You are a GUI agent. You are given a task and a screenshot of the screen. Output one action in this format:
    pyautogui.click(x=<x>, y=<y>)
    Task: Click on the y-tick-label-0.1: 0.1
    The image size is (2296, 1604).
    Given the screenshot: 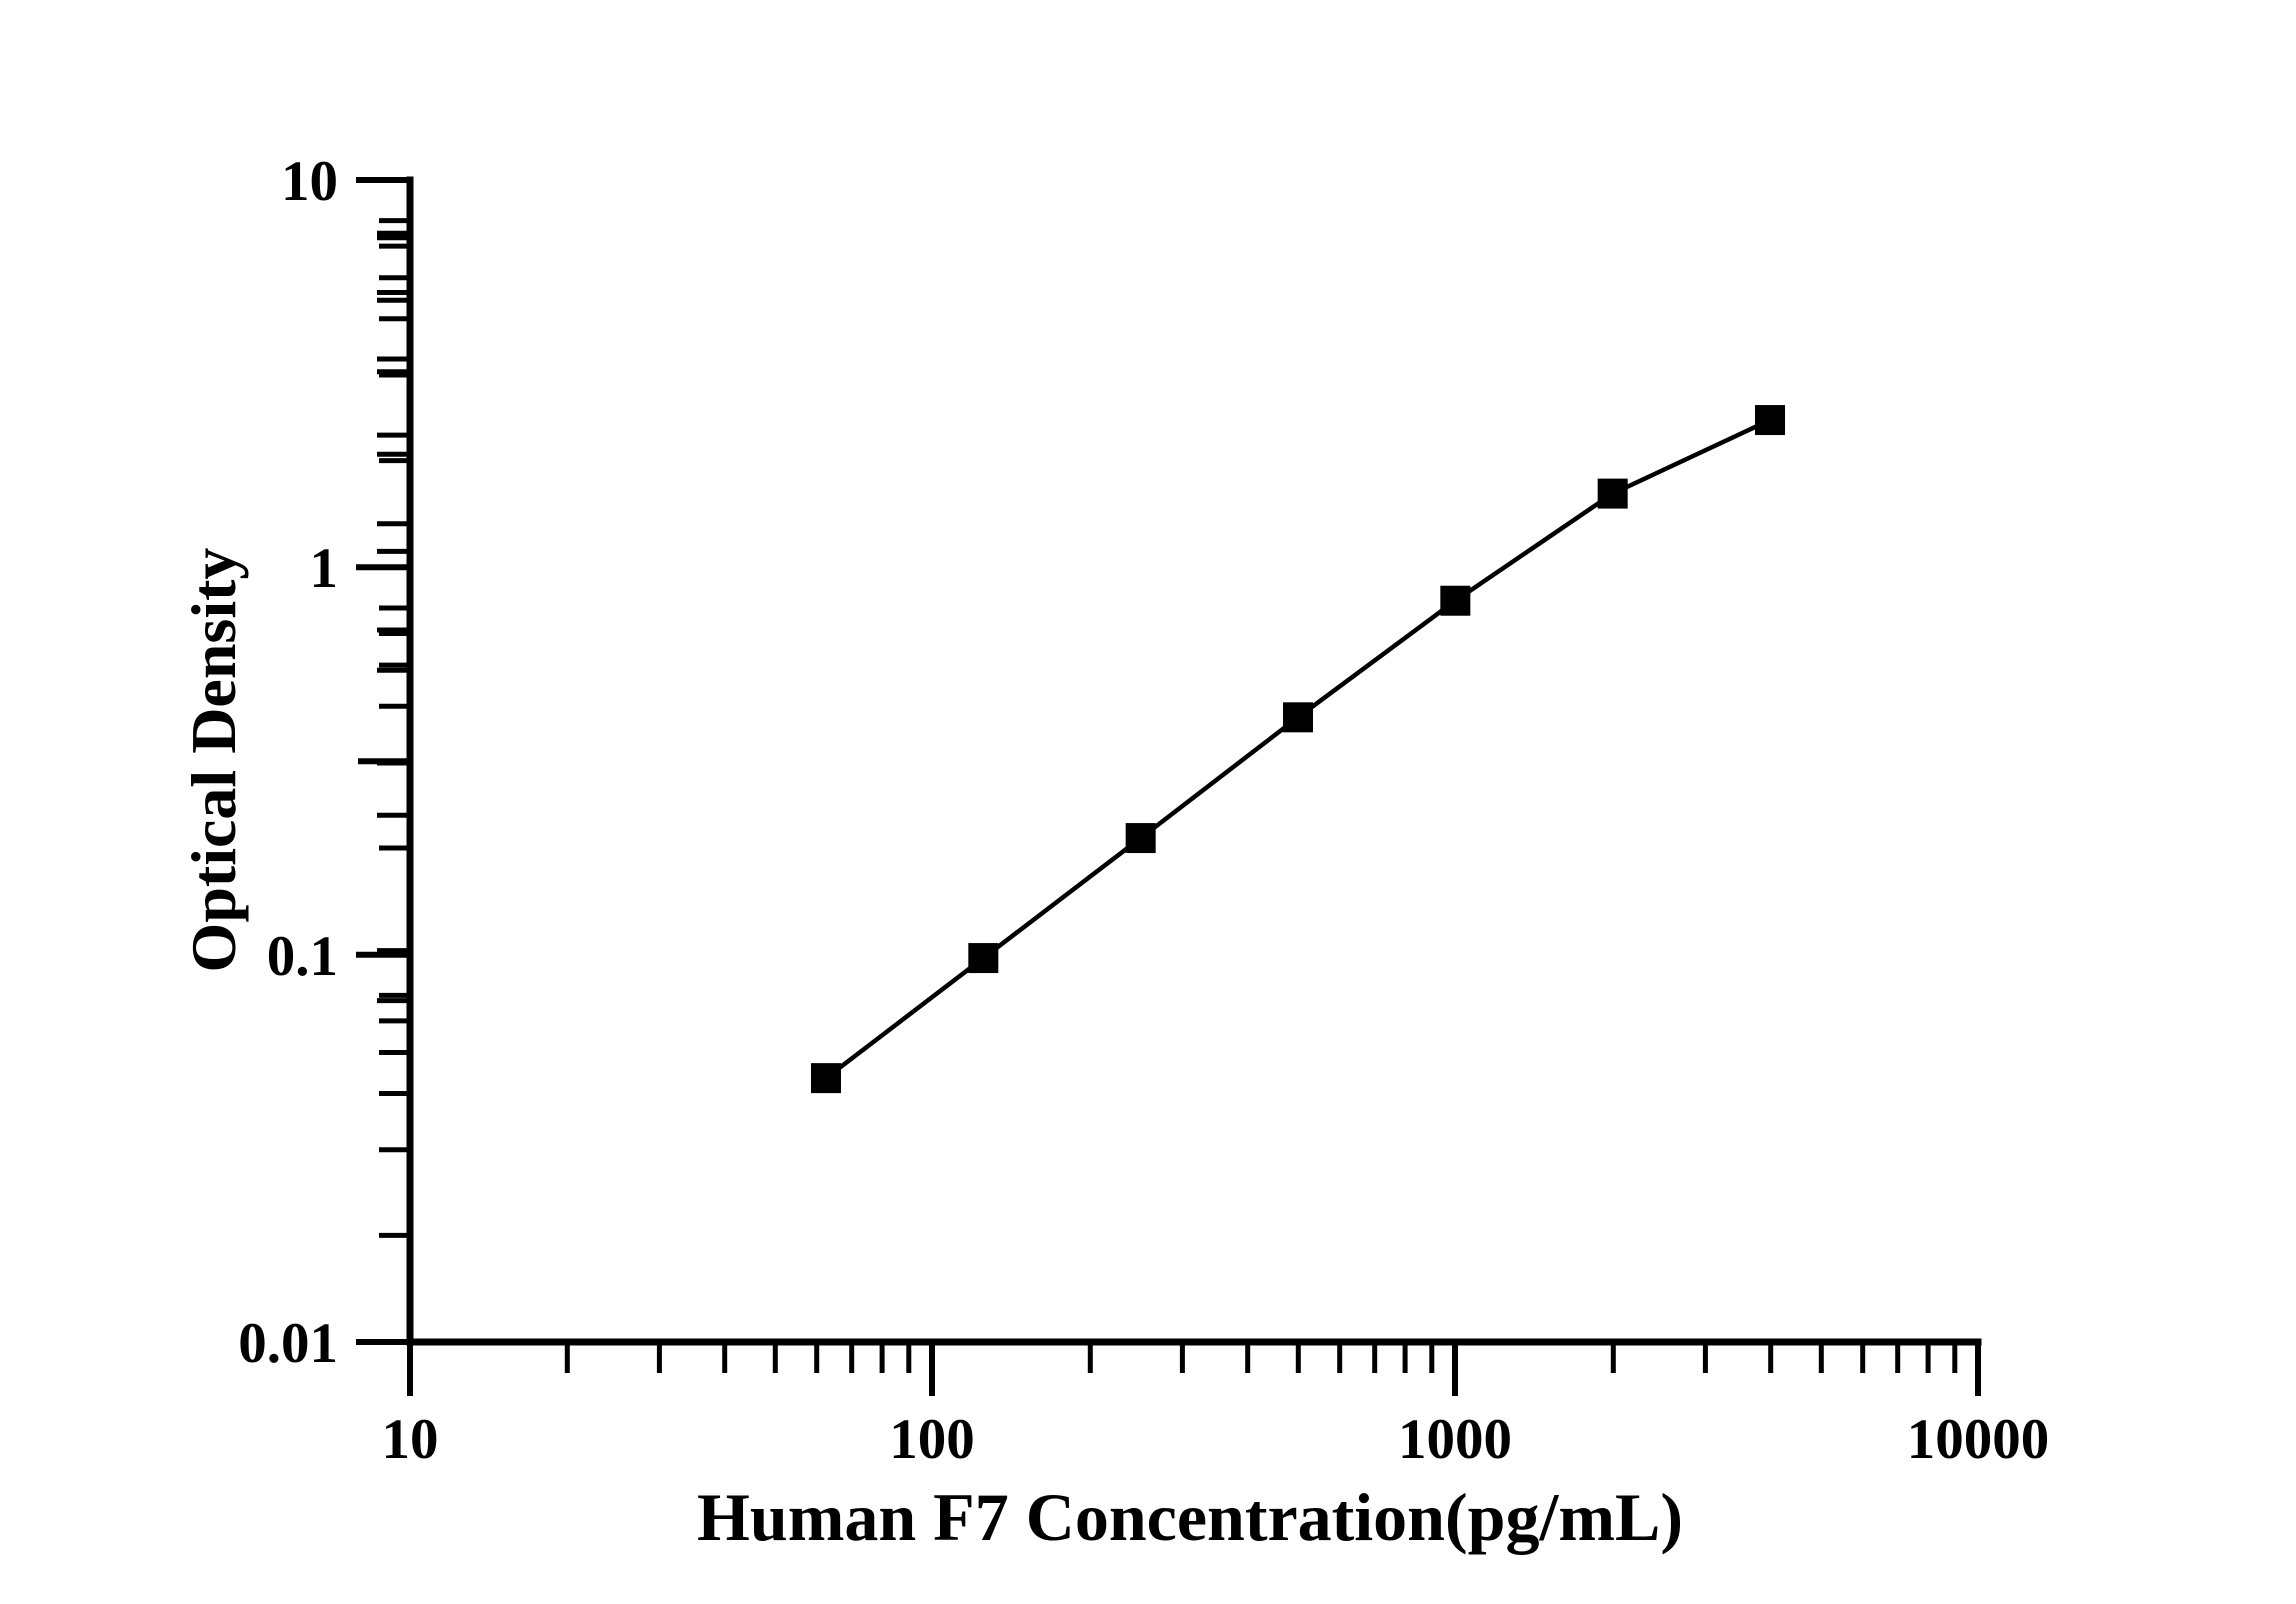 What is the action you would take?
    pyautogui.click(x=302, y=956)
    